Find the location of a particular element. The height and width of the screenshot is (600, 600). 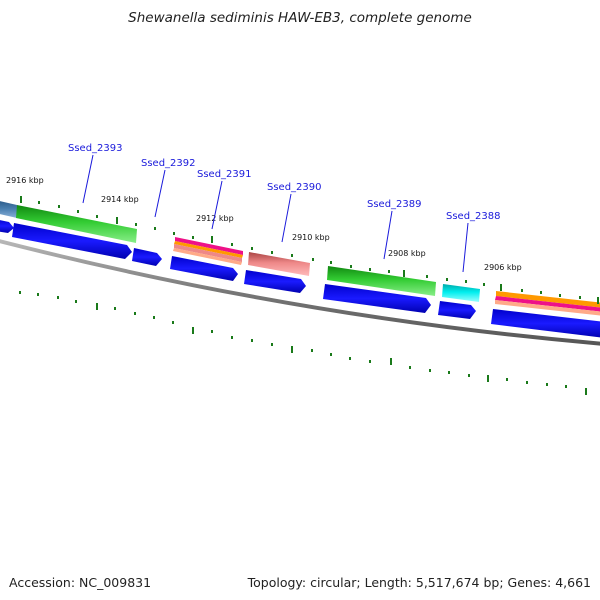

gene-label: Ssed_2391 is located at coordinates (224, 174).